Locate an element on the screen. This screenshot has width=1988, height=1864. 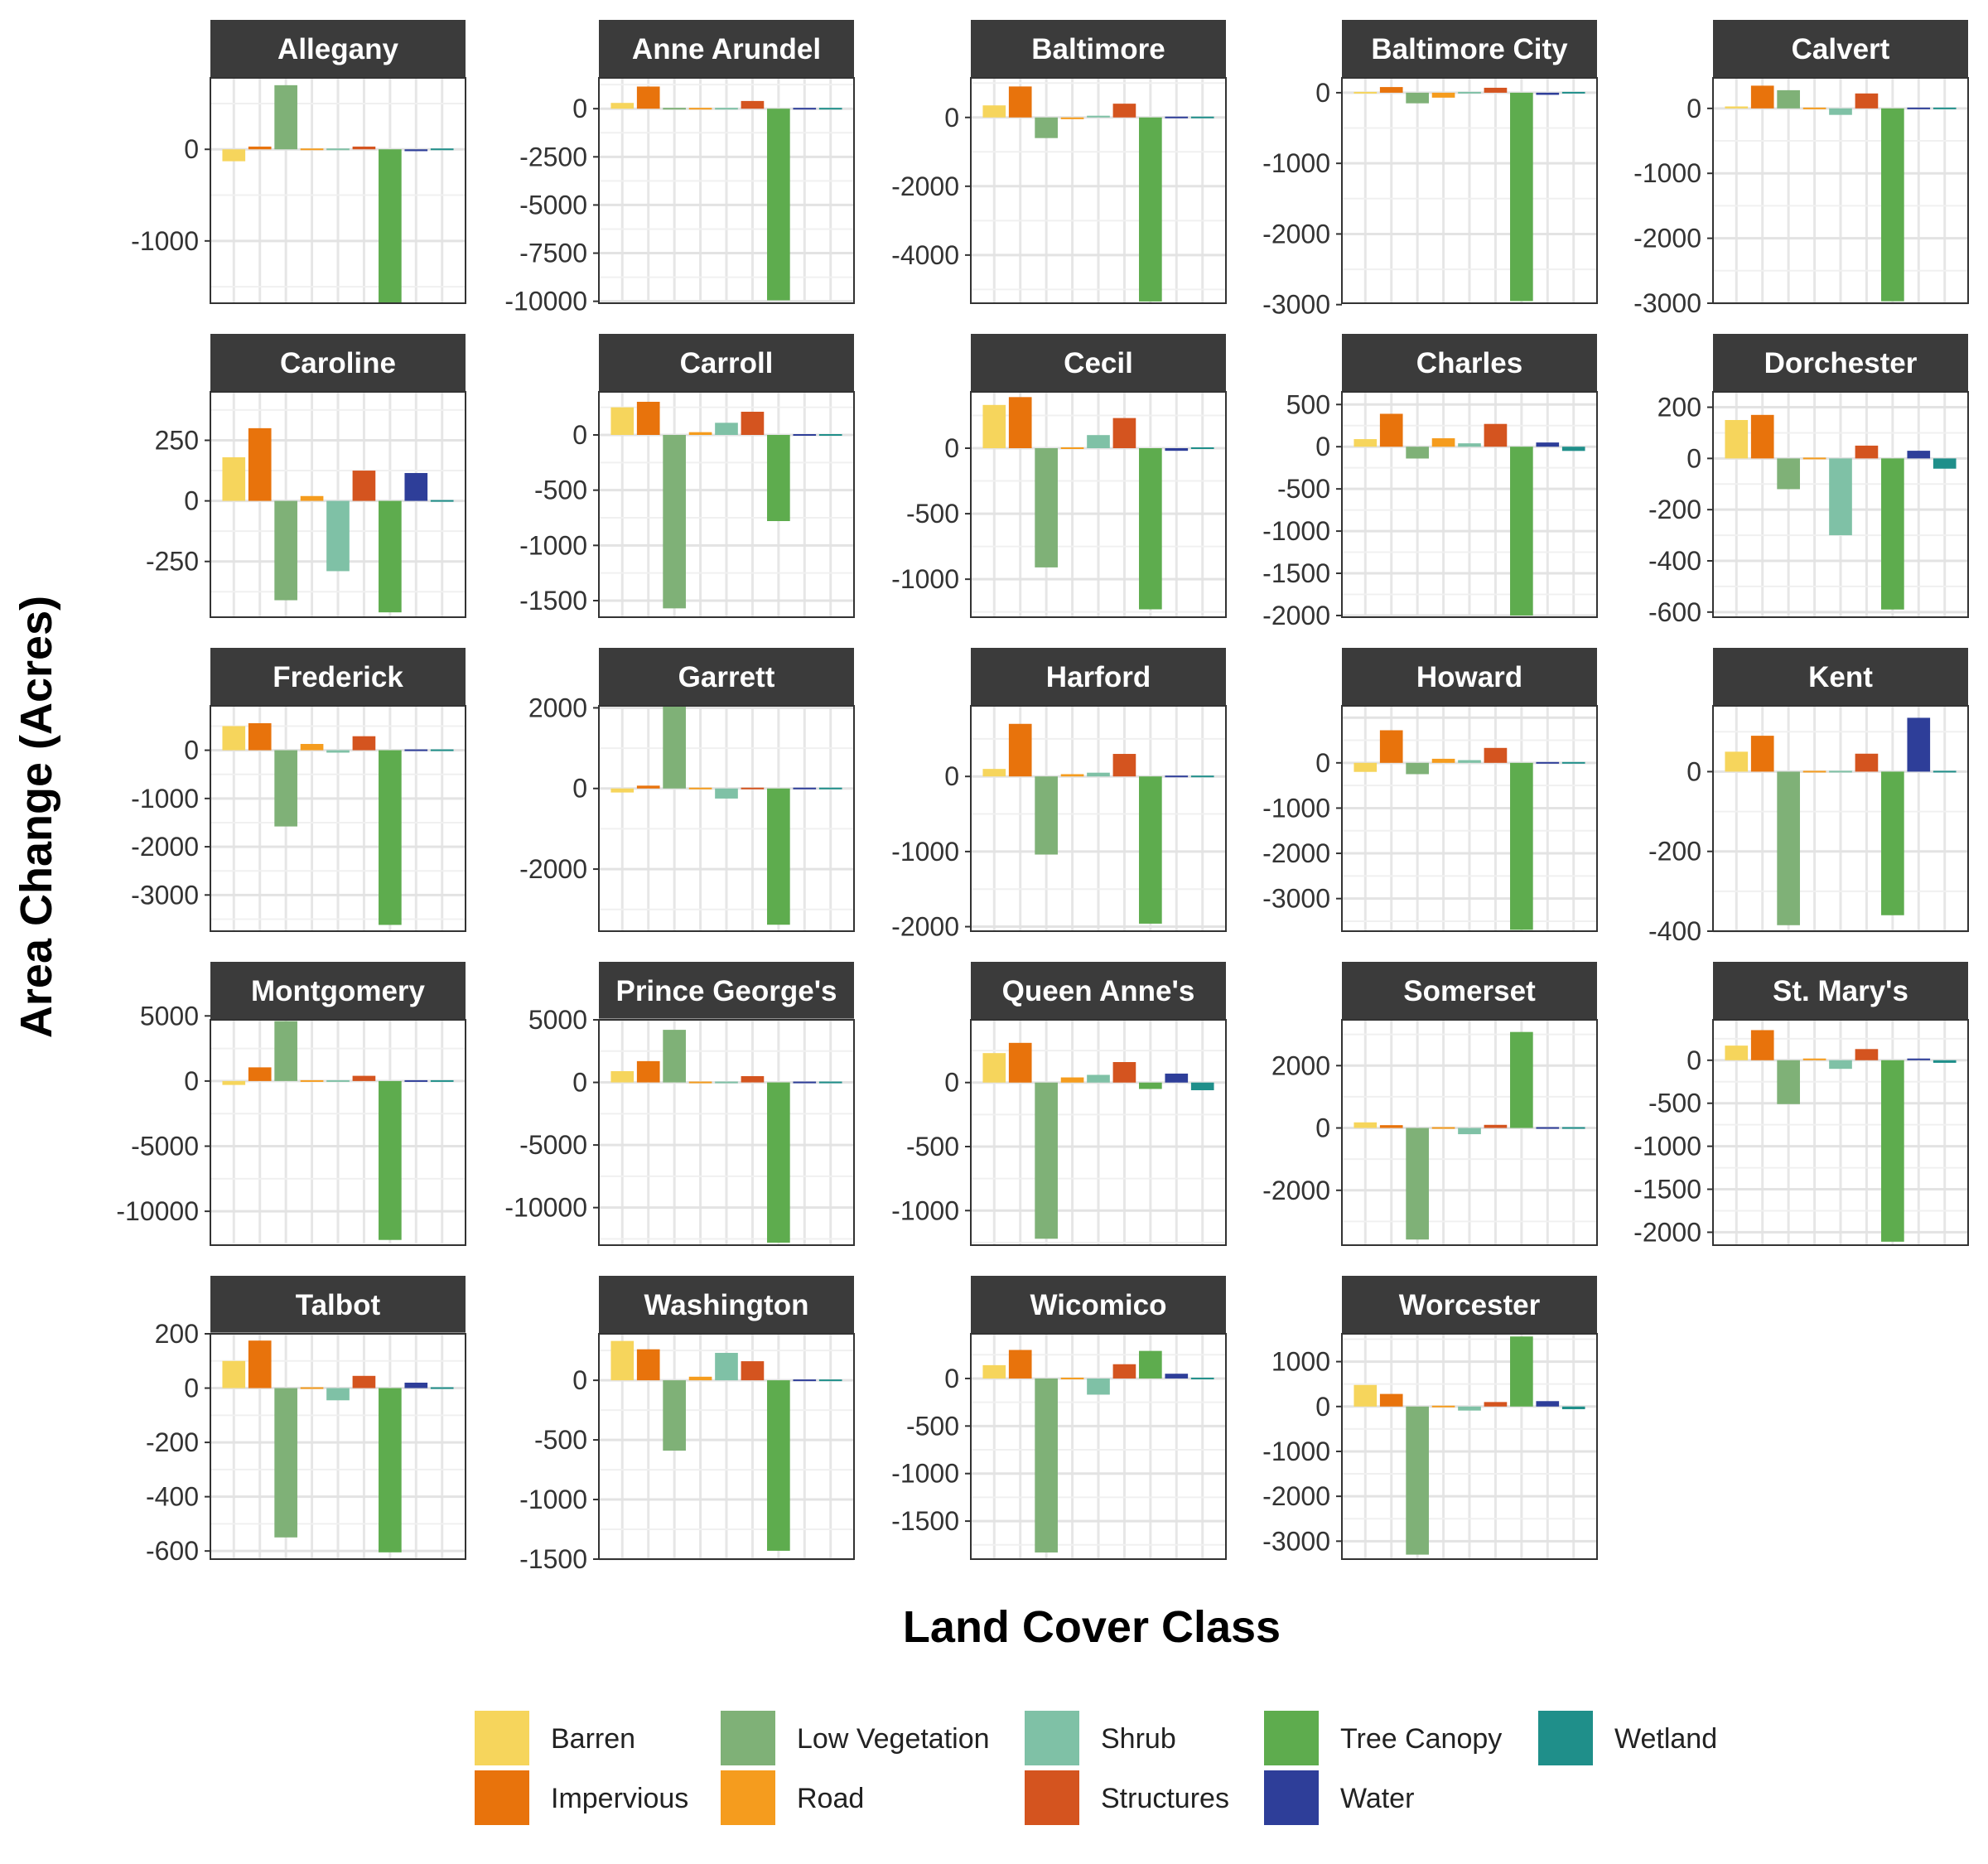
bar-somerset-shrub is located at coordinates (1469, 1131).